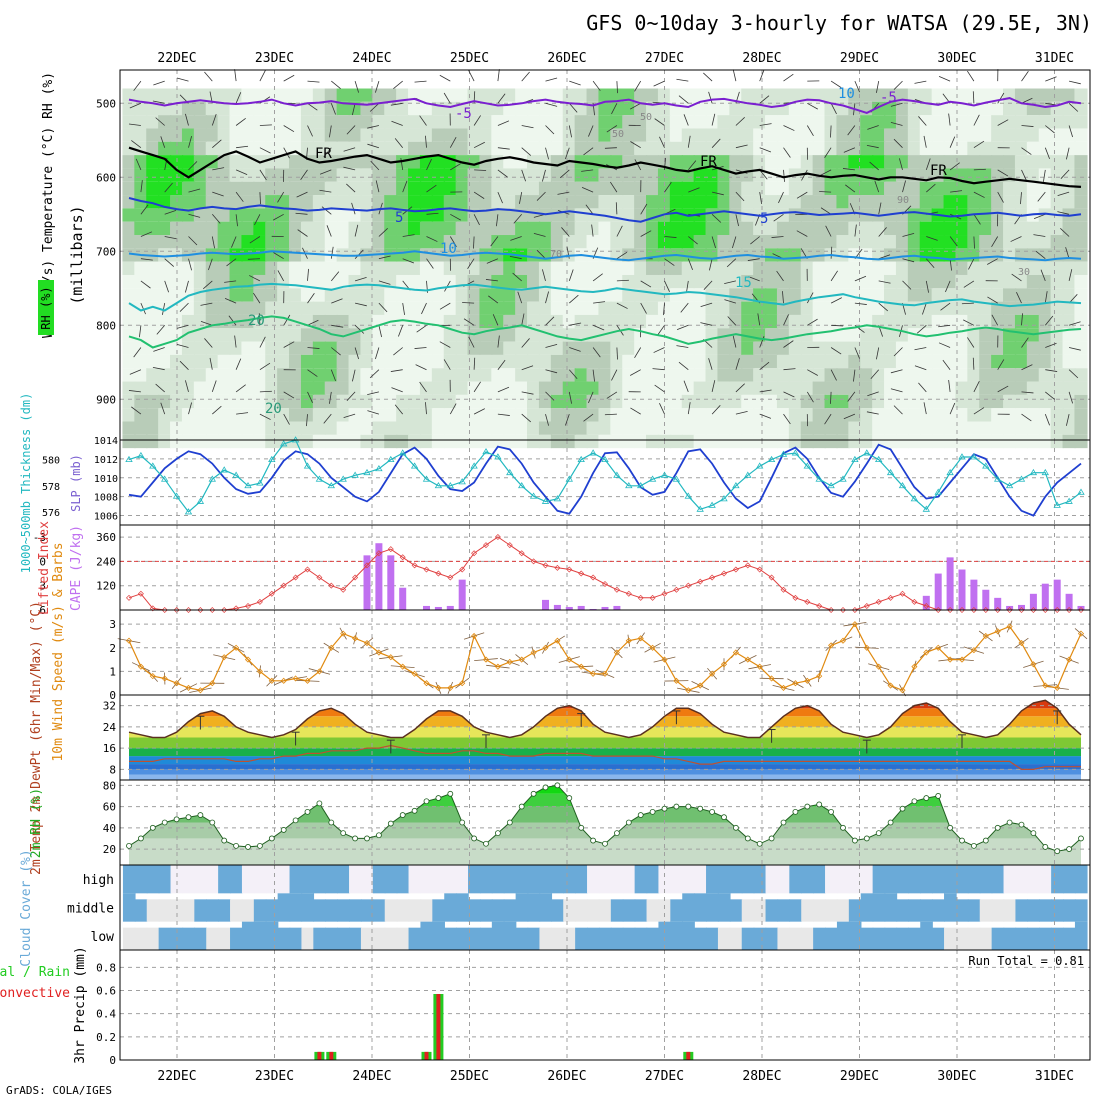 This screenshot has height=1100, width=1100. I want to click on precip-tick: 0.8, so click(106, 967).